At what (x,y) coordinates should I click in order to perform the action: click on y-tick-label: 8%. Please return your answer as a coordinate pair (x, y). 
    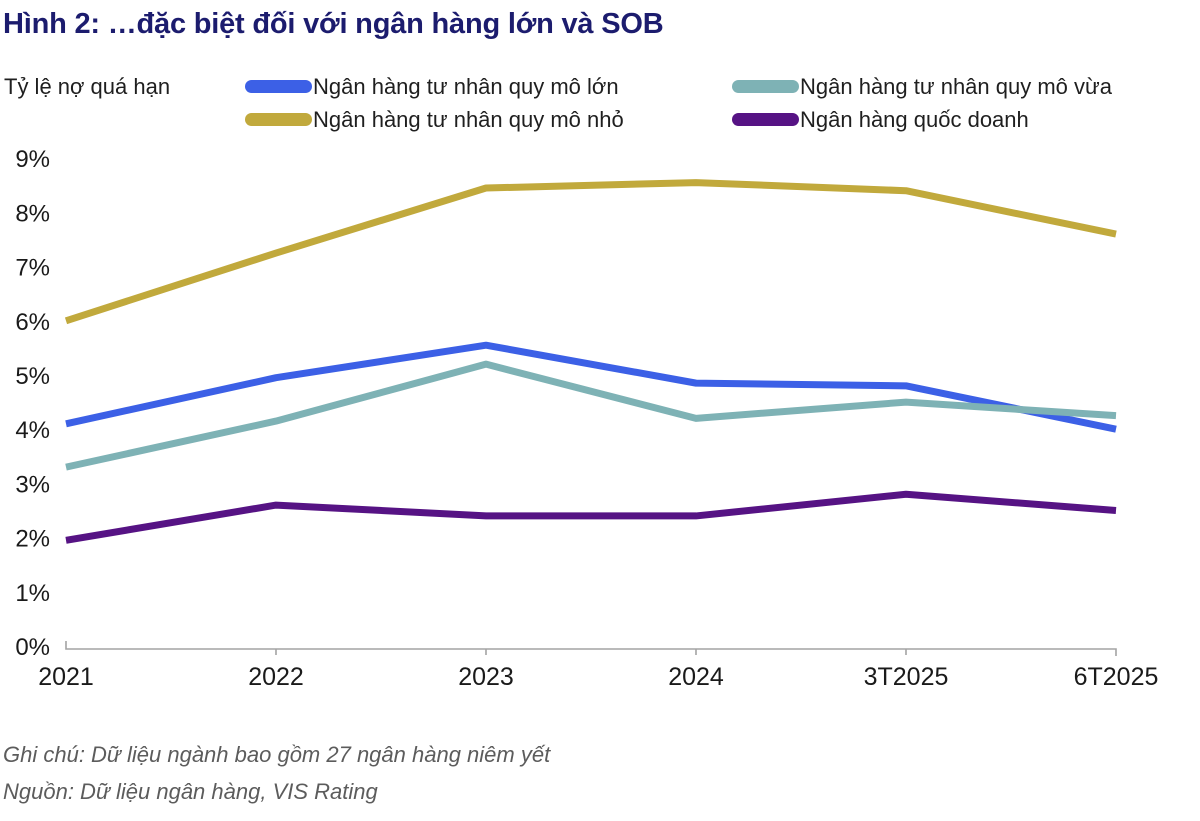
    Looking at the image, I should click on (32, 213).